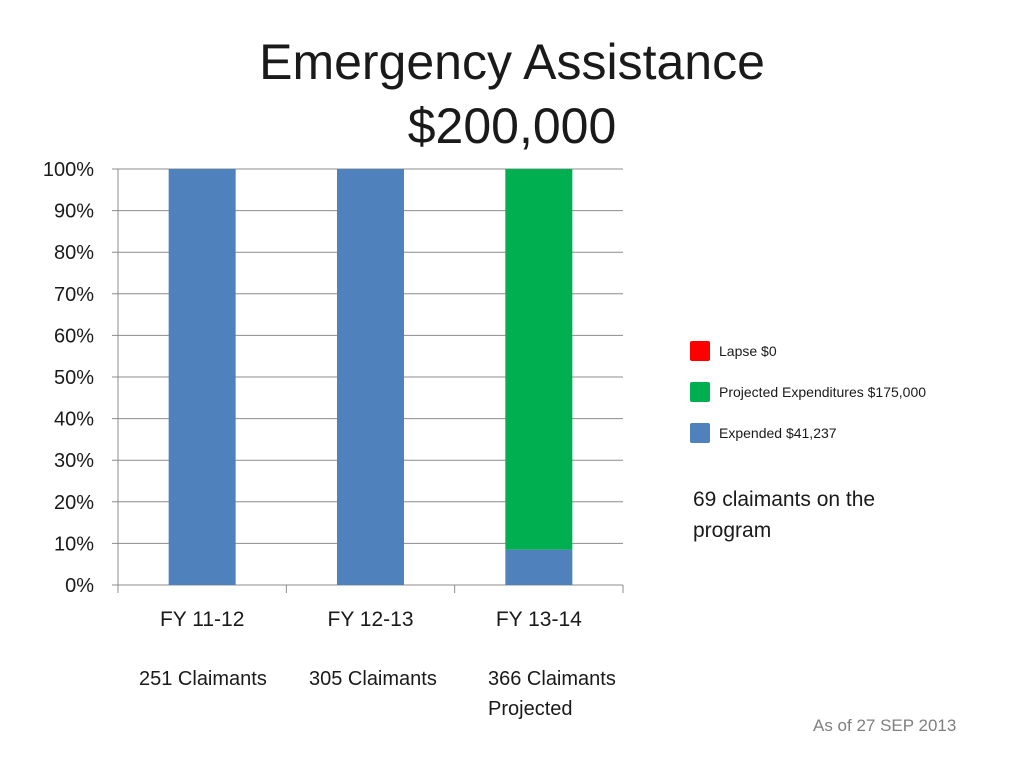 This screenshot has height=768, width=1024. I want to click on x-category-label: FY 13-14, so click(539, 619).